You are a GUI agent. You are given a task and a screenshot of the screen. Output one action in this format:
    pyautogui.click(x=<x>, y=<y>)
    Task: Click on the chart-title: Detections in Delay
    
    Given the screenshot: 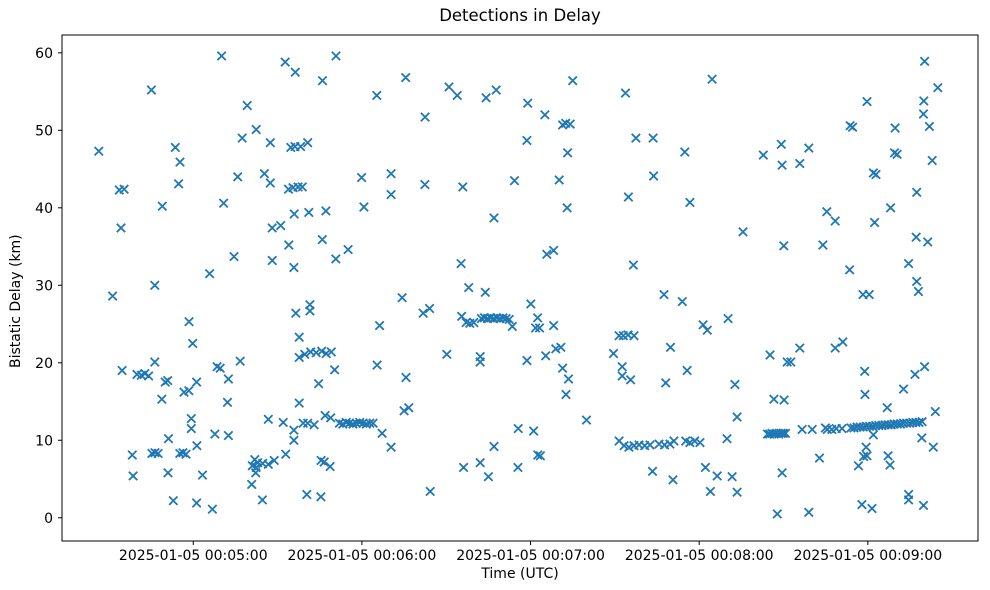 What is the action you would take?
    pyautogui.click(x=520, y=15)
    